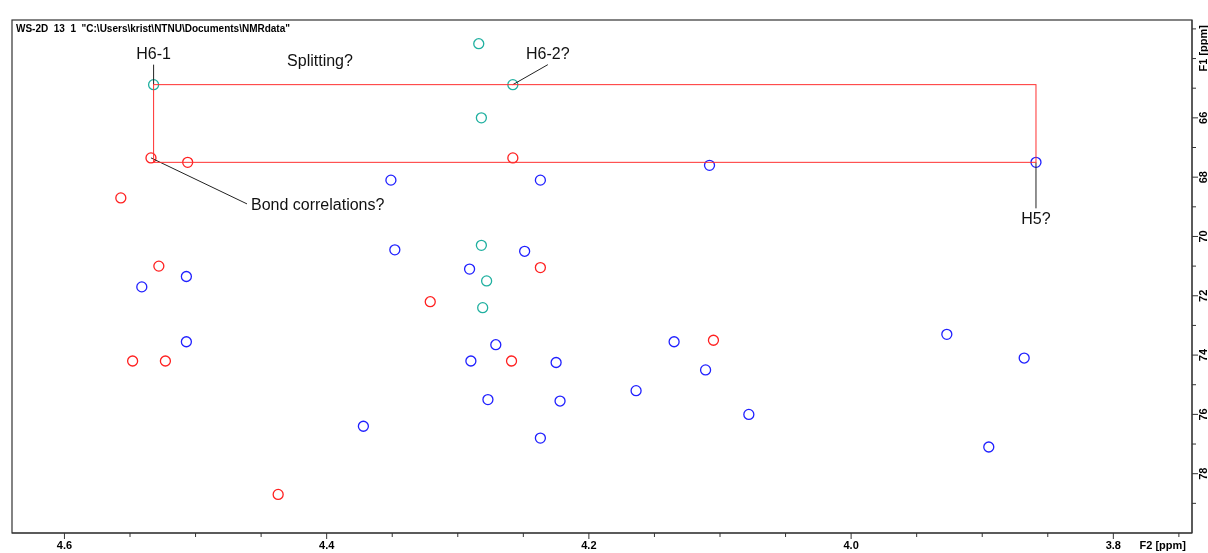  Describe the element at coordinates (1202, 117) in the screenshot. I see `y-tick-label: 66` at that location.